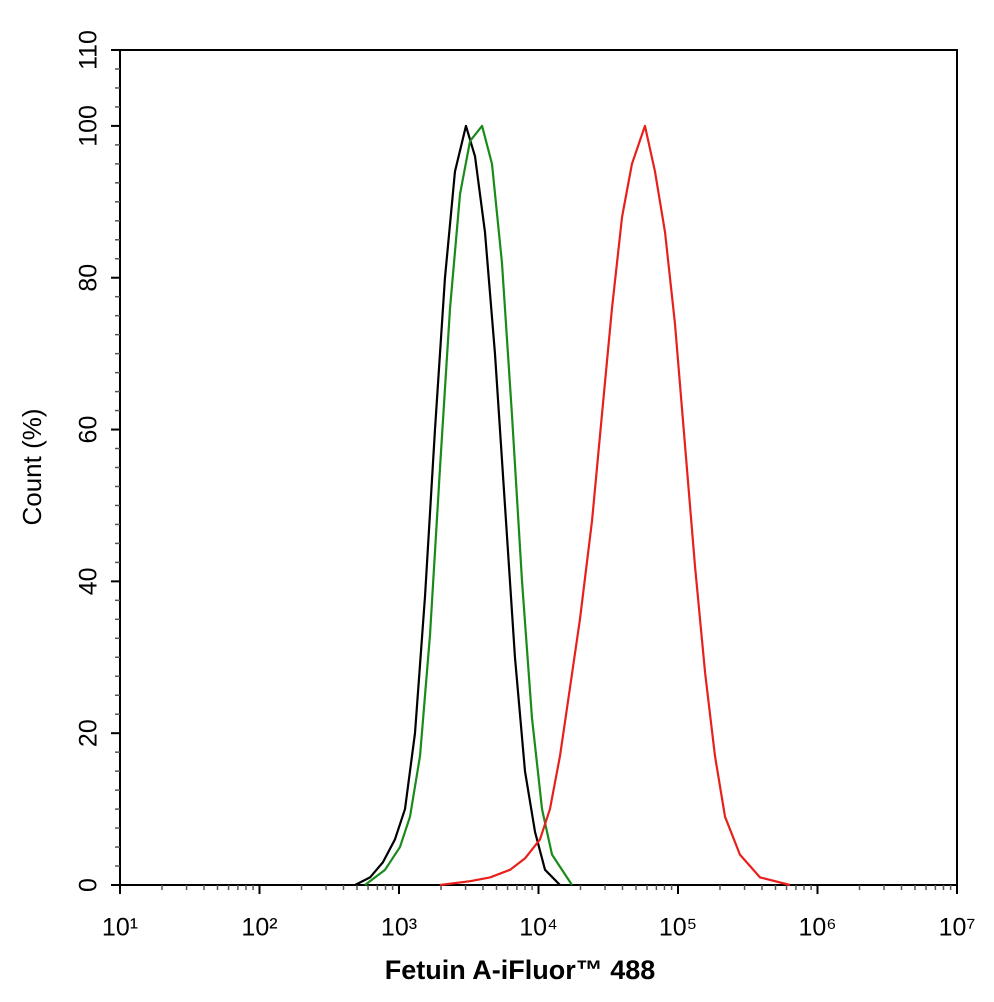  Describe the element at coordinates (817, 928) in the screenshot. I see `x-tick-label: 10⁶` at that location.